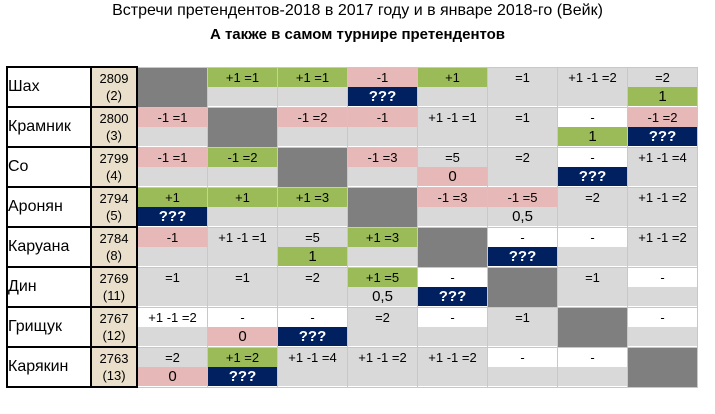  I want to click on player-rank: (3), so click(114, 135).